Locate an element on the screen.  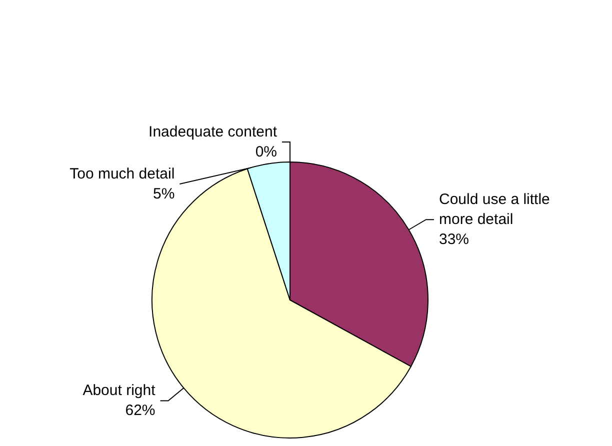
data-label: 62% is located at coordinates (140, 411).